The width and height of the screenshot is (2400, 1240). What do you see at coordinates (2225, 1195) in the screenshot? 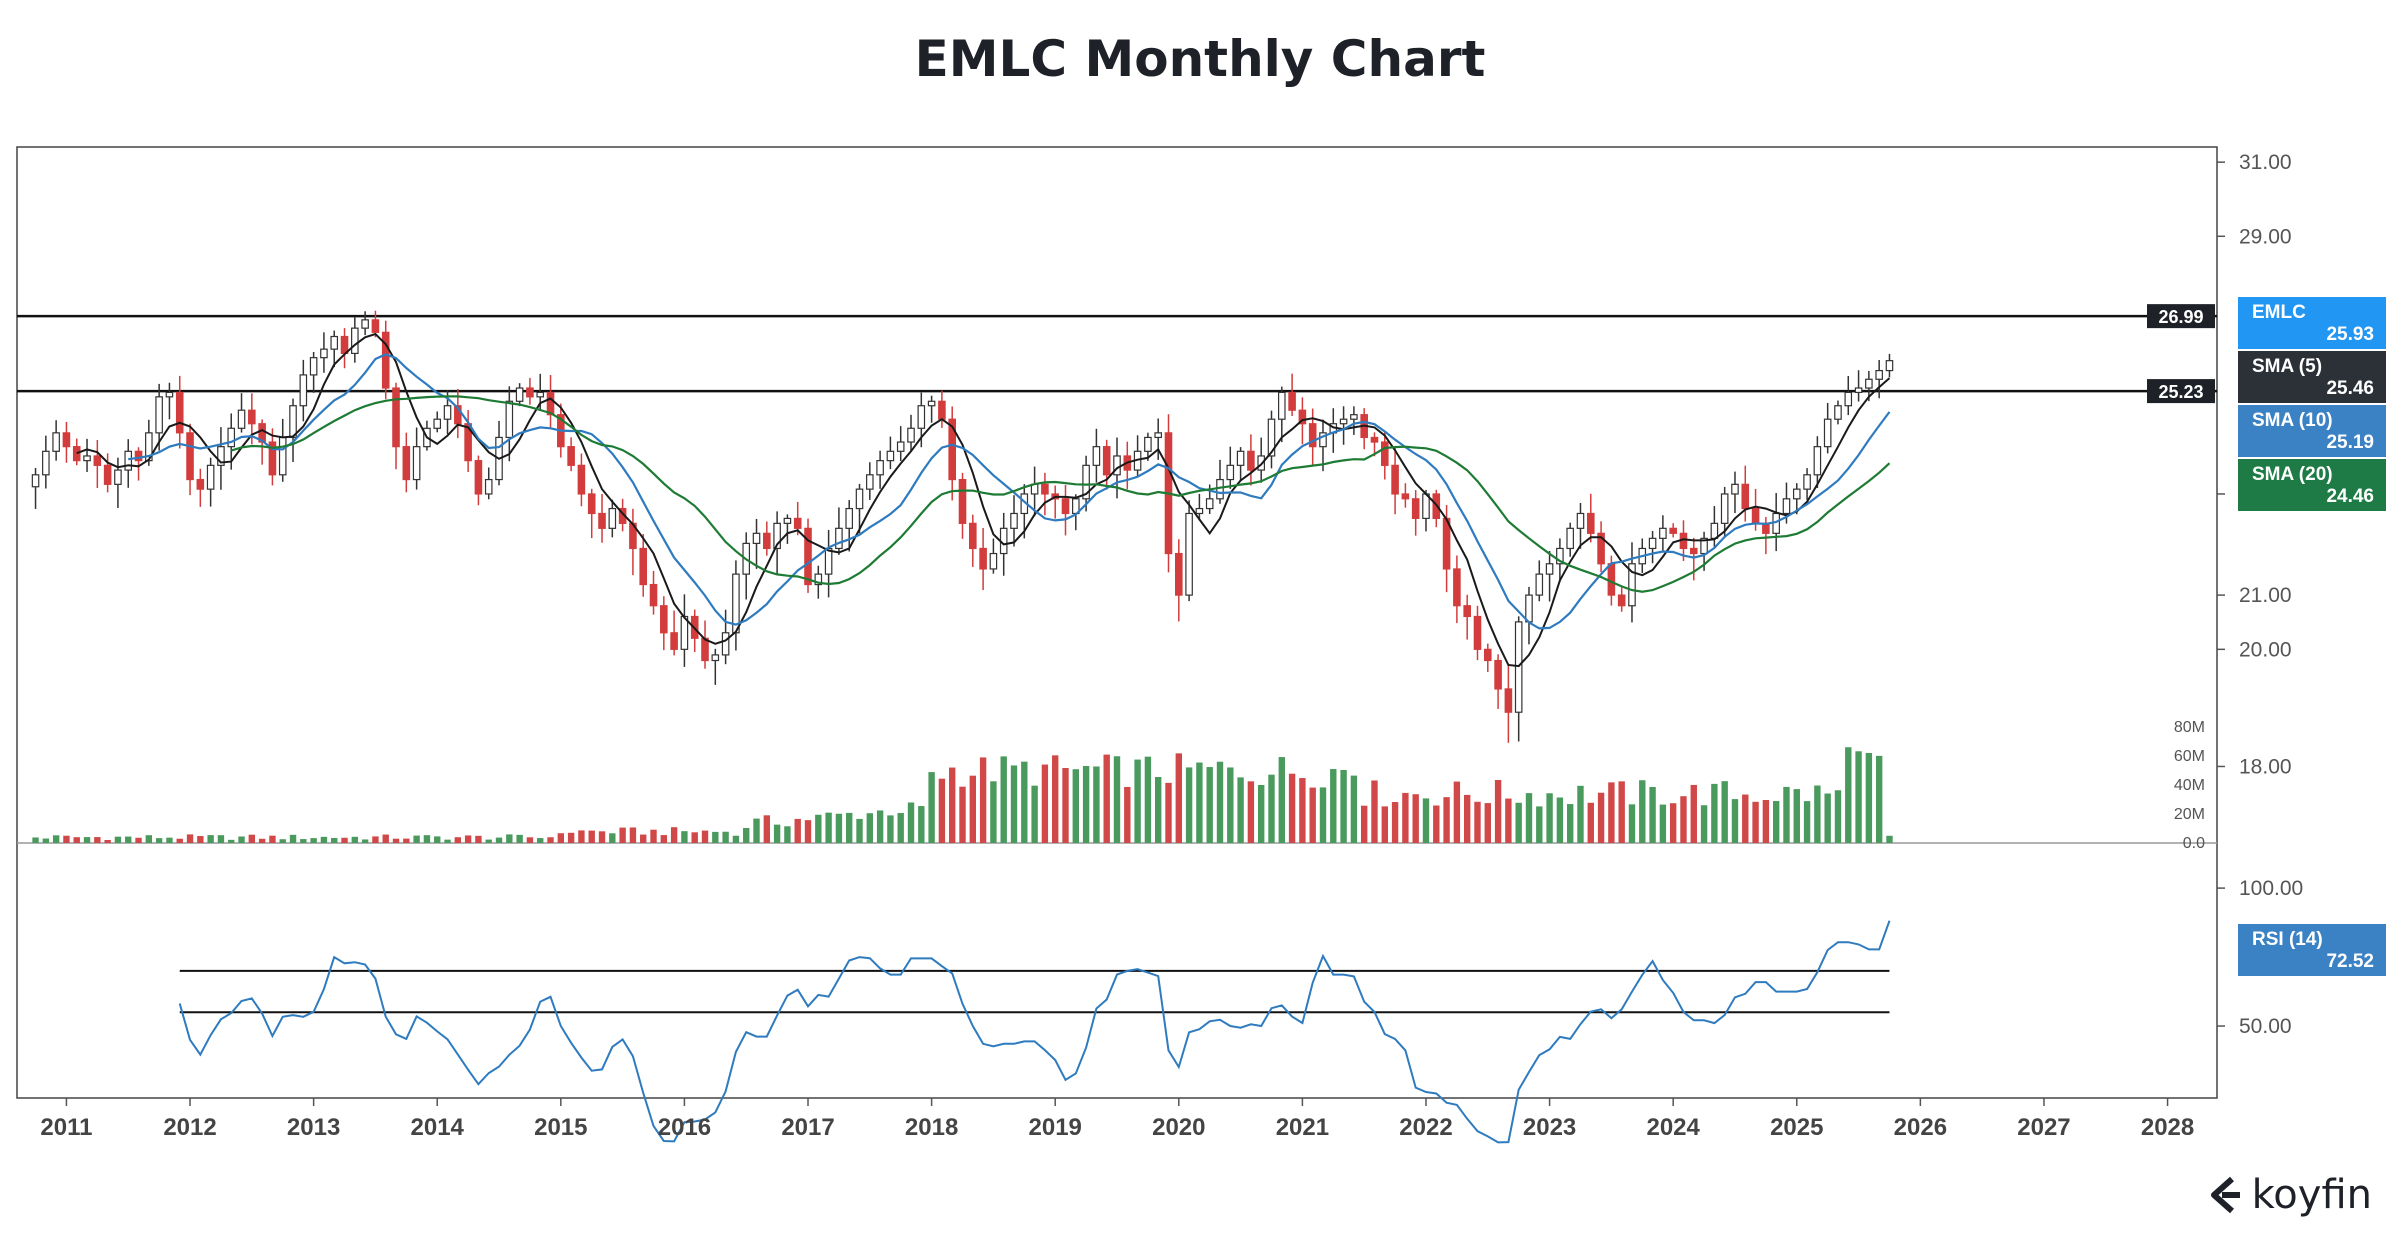
I see `koyfin-logo-icon` at bounding box center [2225, 1195].